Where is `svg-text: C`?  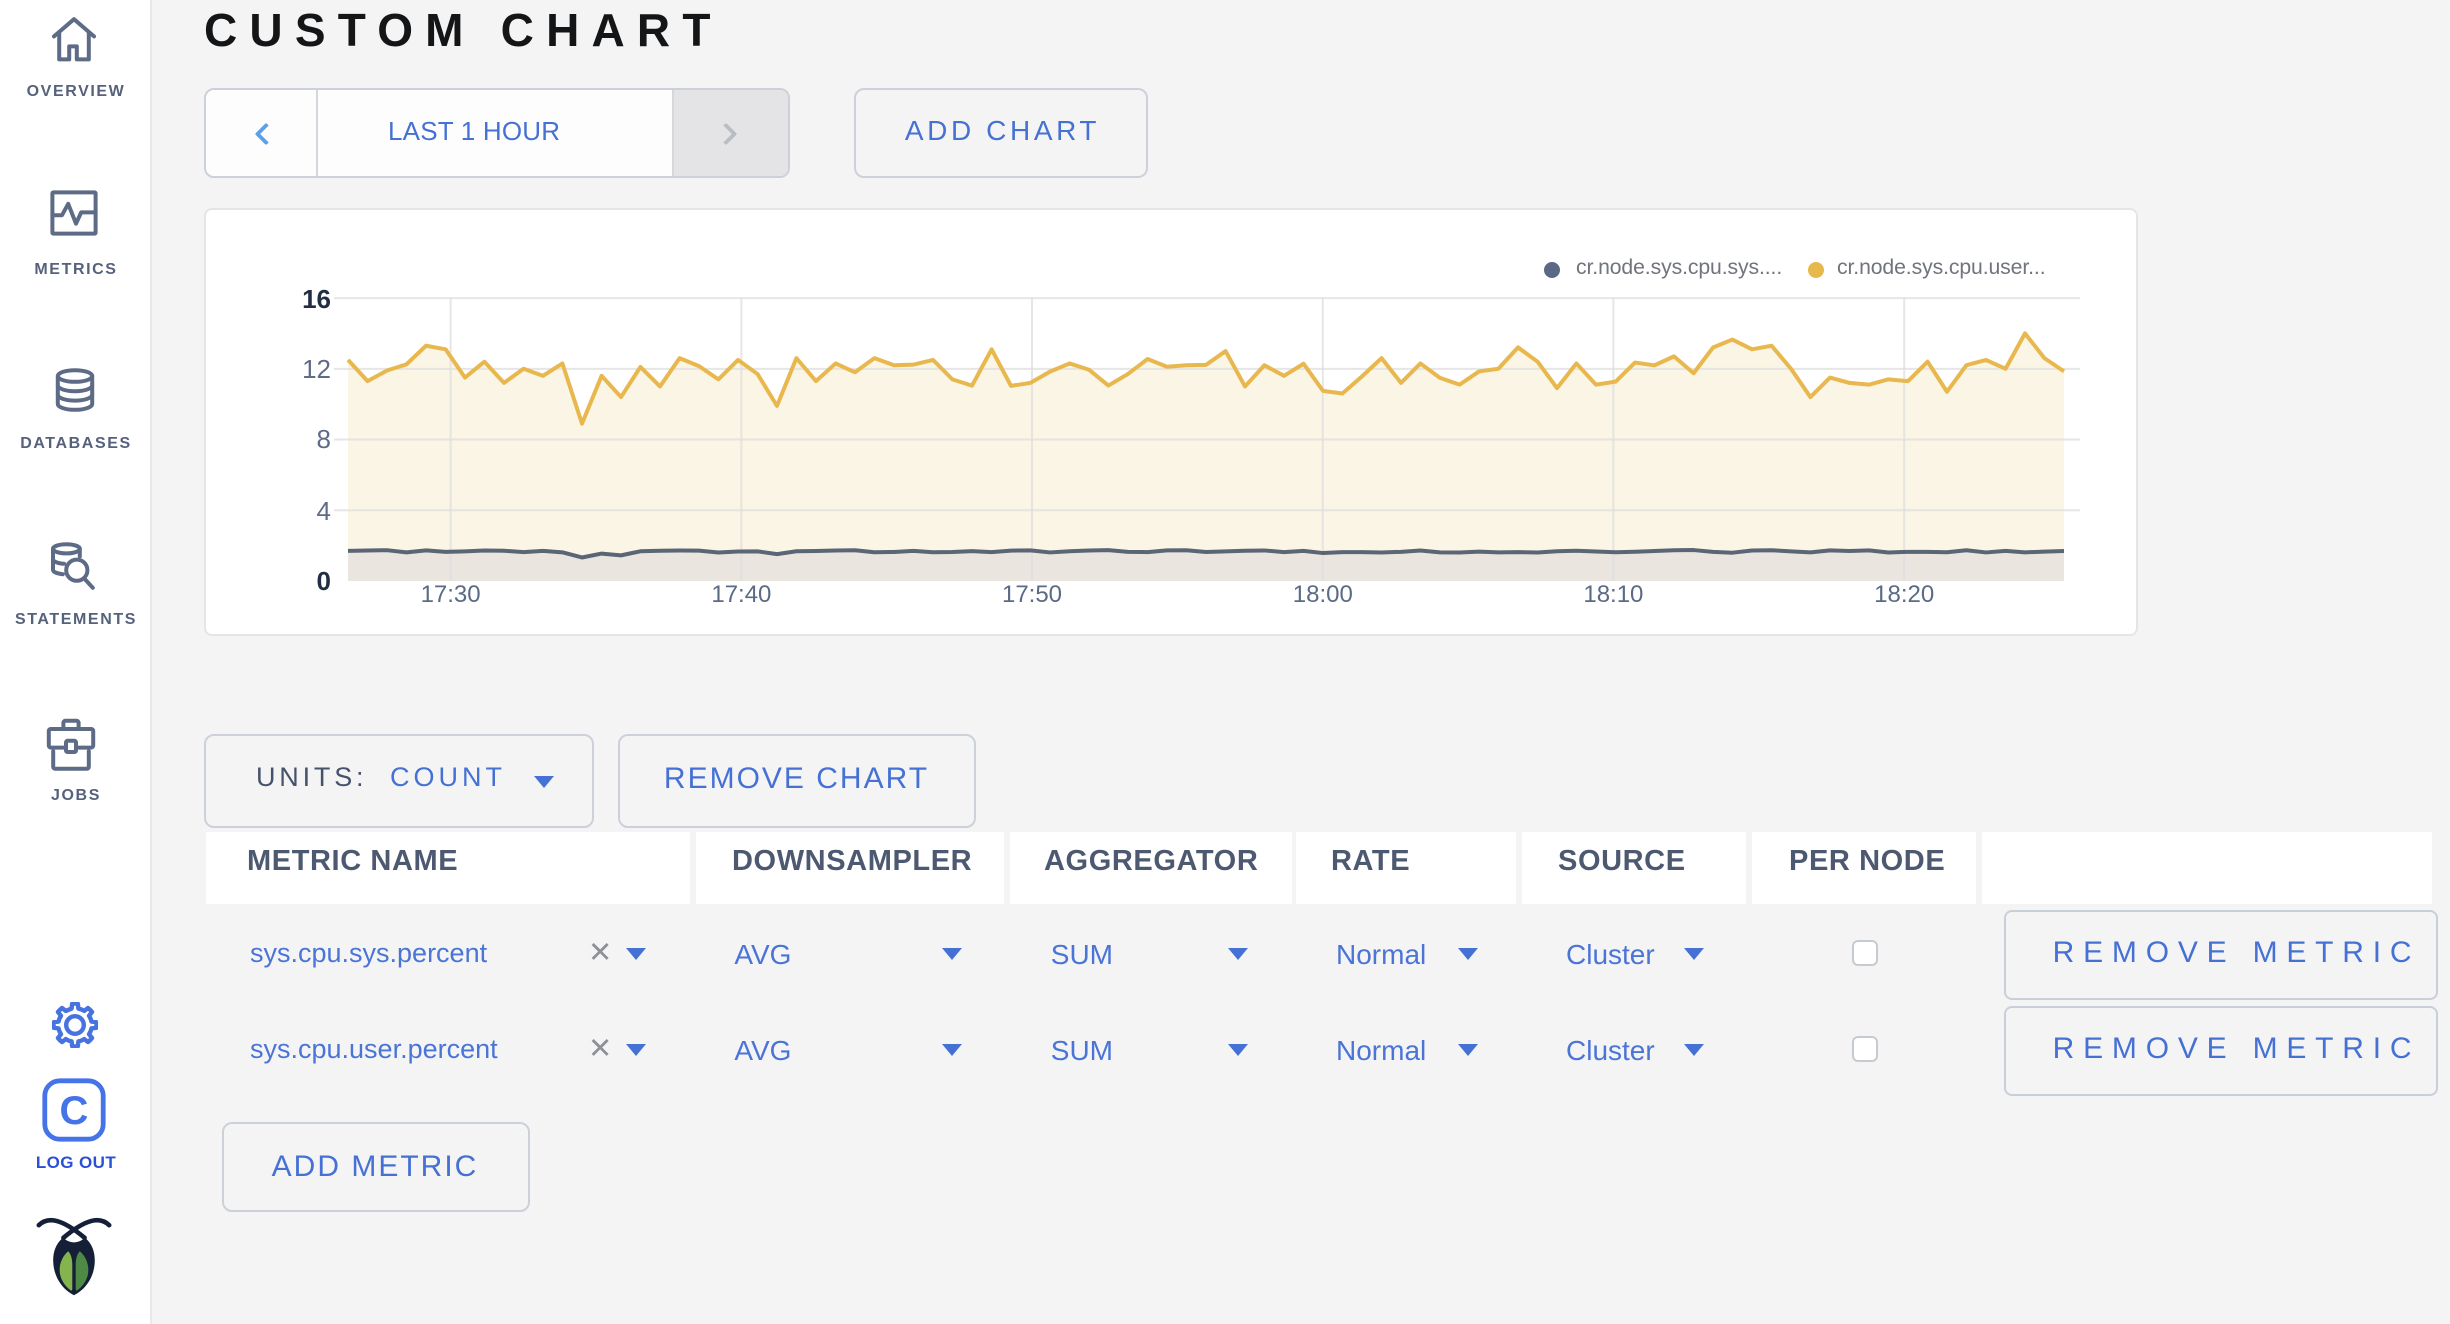 svg-text: C is located at coordinates (74, 1111).